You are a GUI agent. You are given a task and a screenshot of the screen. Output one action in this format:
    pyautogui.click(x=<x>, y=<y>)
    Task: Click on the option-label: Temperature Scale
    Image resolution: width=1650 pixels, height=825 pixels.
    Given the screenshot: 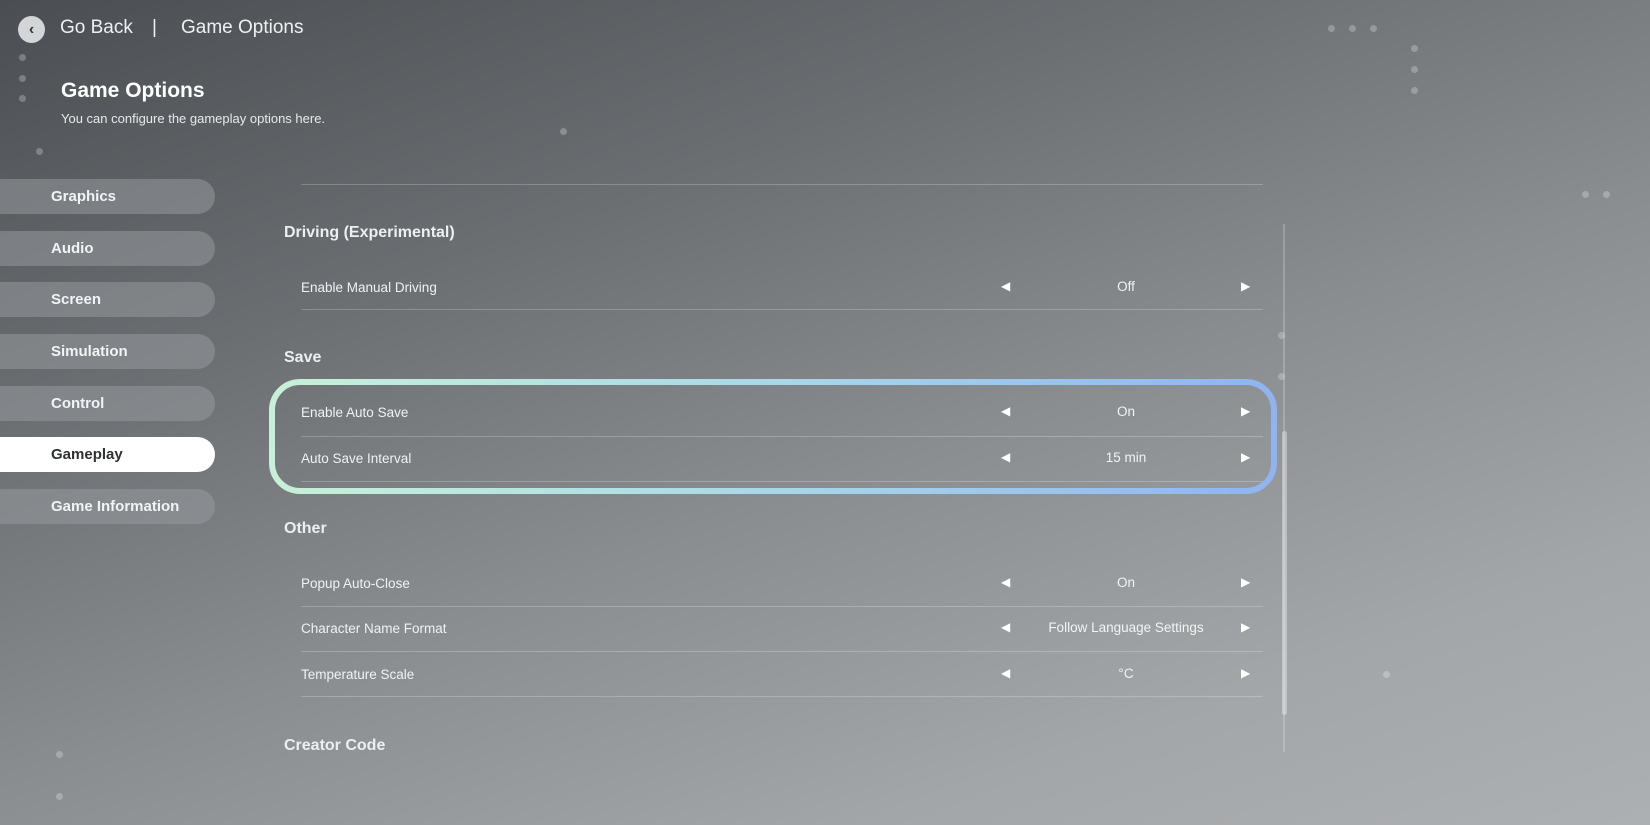 What is the action you would take?
    pyautogui.click(x=358, y=674)
    